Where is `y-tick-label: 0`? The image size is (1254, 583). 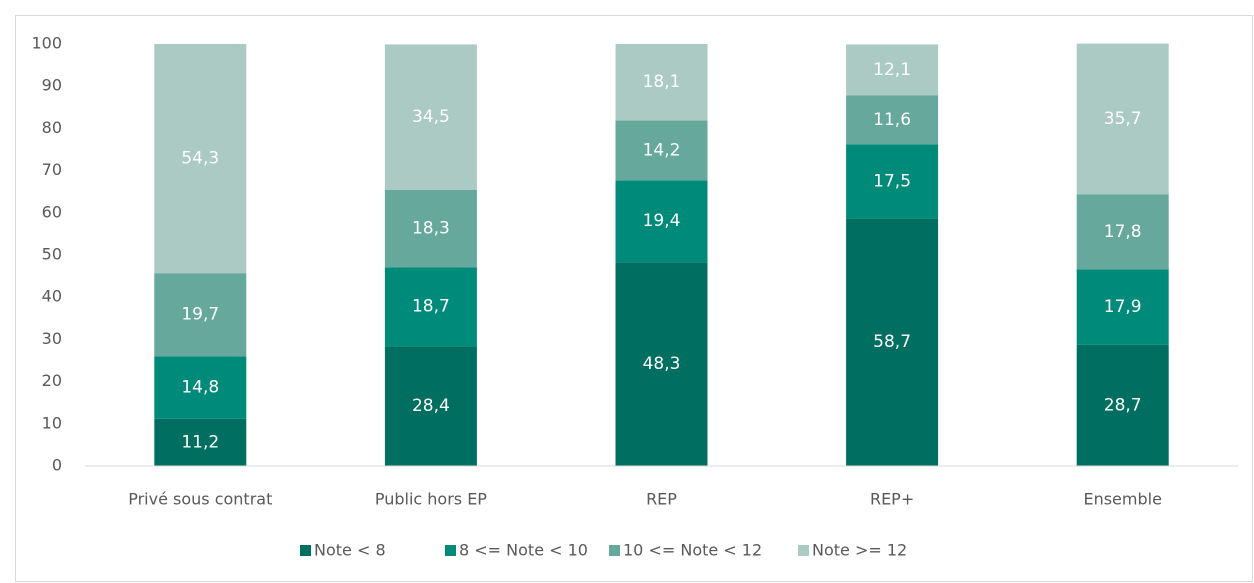
y-tick-label: 0 is located at coordinates (57, 465).